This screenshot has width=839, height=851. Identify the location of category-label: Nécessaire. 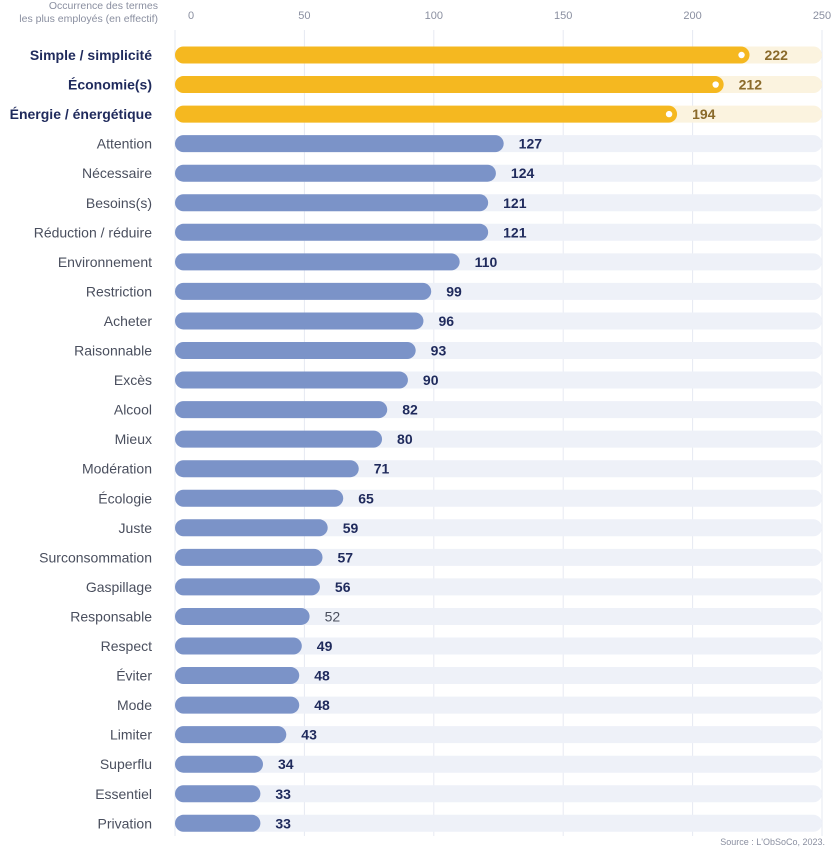
(117, 173).